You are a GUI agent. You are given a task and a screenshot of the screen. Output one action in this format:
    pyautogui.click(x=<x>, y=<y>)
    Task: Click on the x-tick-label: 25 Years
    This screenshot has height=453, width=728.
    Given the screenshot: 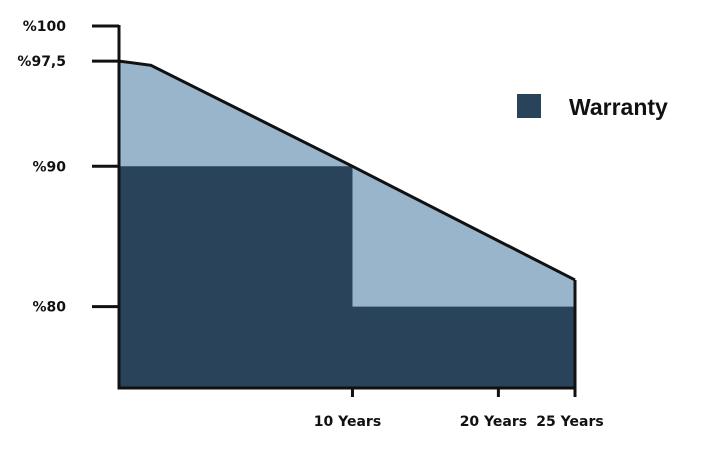 What is the action you would take?
    pyautogui.click(x=569, y=422)
    